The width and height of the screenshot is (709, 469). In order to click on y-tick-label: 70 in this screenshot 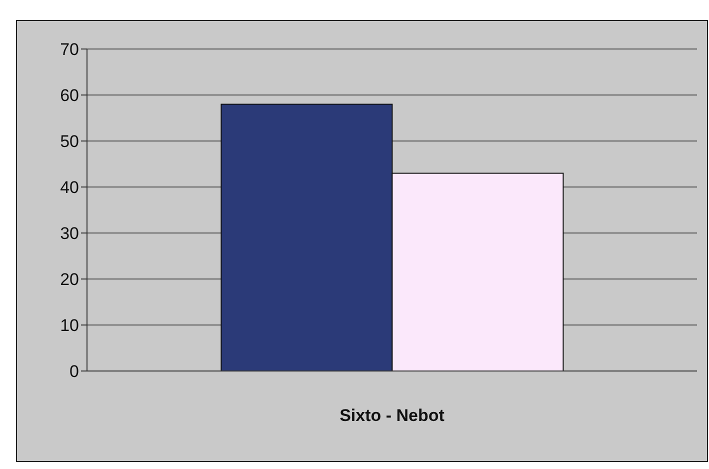, I will do `click(69, 50)`.